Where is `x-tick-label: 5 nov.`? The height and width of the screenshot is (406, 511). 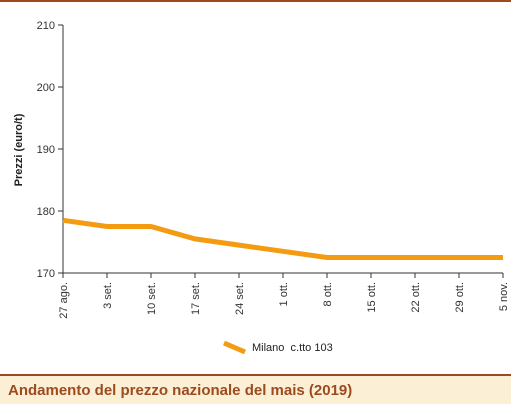
x-tick-label: 5 nov. is located at coordinates (504, 296).